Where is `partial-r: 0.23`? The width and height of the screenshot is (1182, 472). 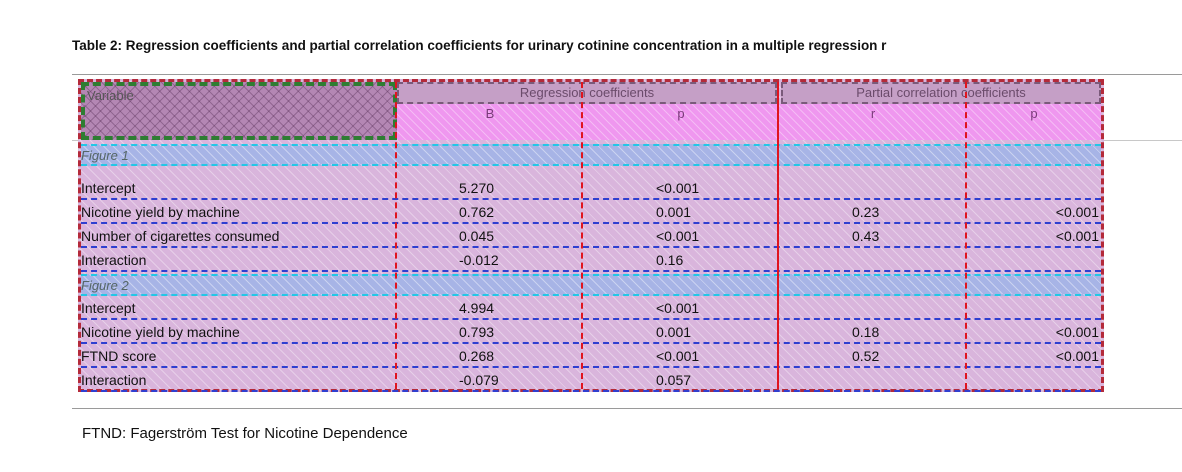 partial-r: 0.23 is located at coordinates (866, 212).